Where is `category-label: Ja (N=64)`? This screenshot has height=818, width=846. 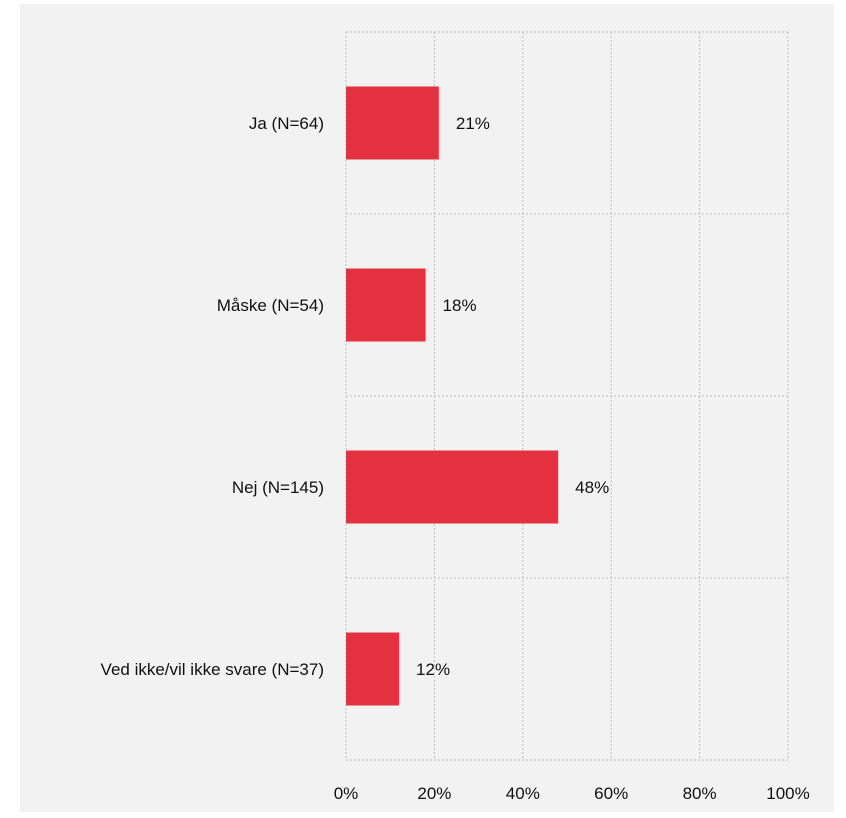 category-label: Ja (N=64) is located at coordinates (286, 123).